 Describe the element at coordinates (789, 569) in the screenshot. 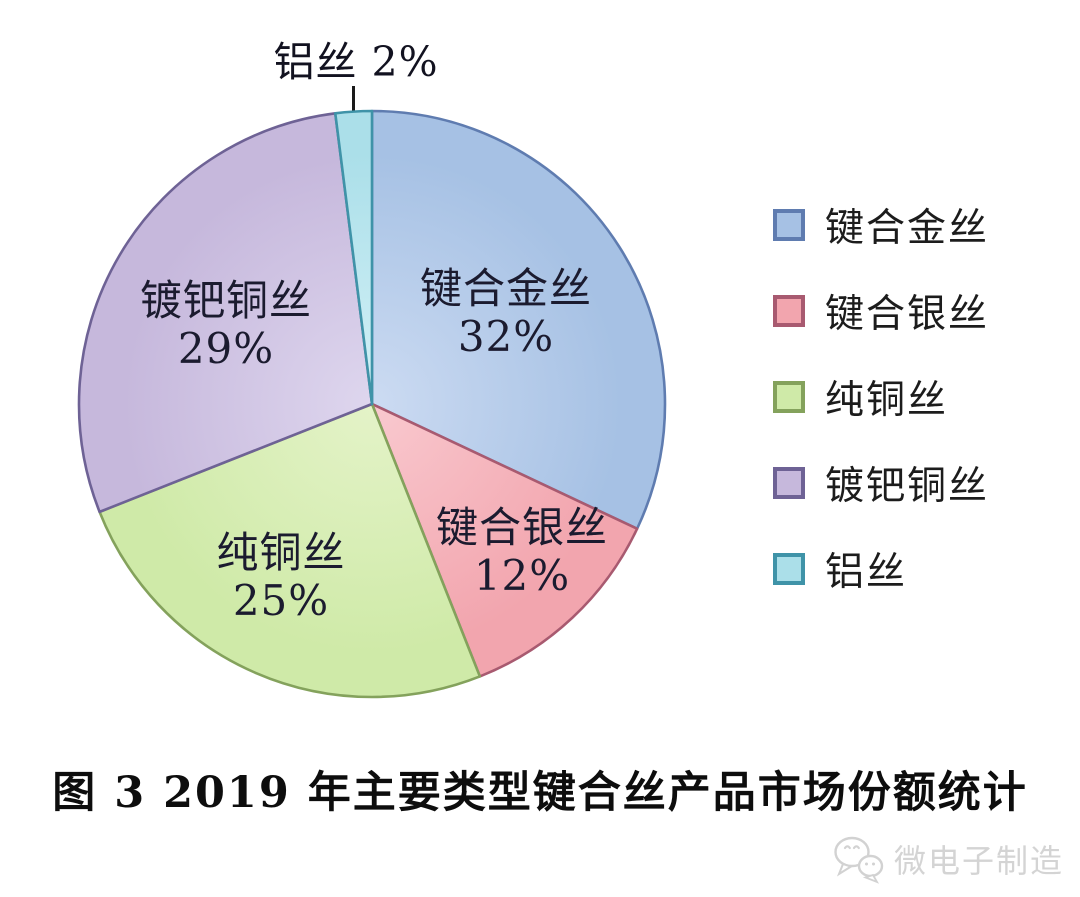

I see `legend-swatch-铝丝` at that location.